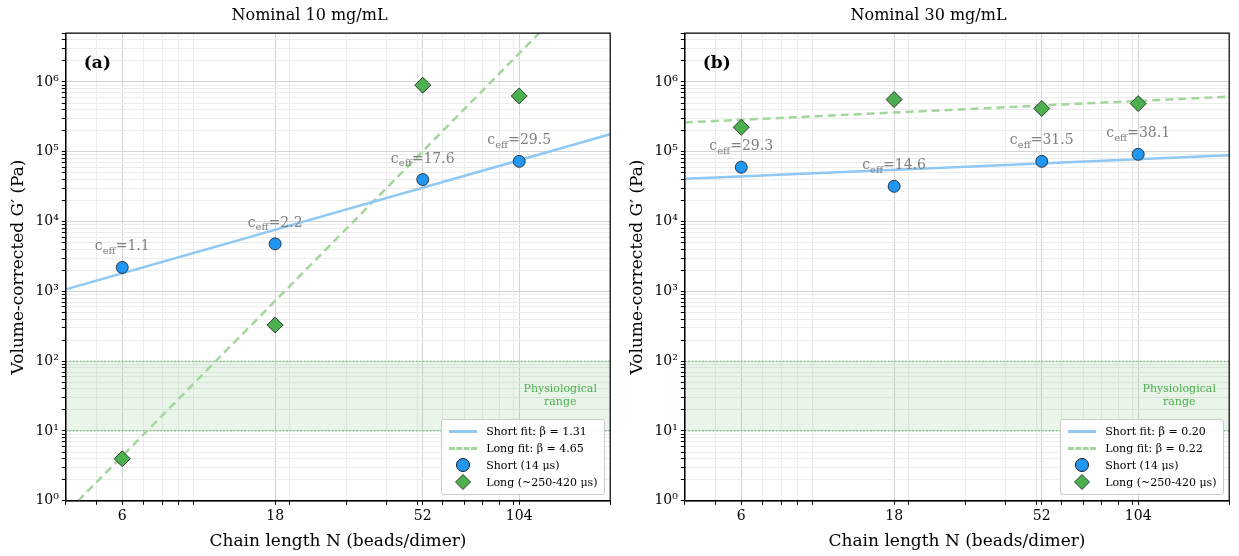 The width and height of the screenshot is (1239, 556). I want to click on annotation: (b), so click(716, 62).